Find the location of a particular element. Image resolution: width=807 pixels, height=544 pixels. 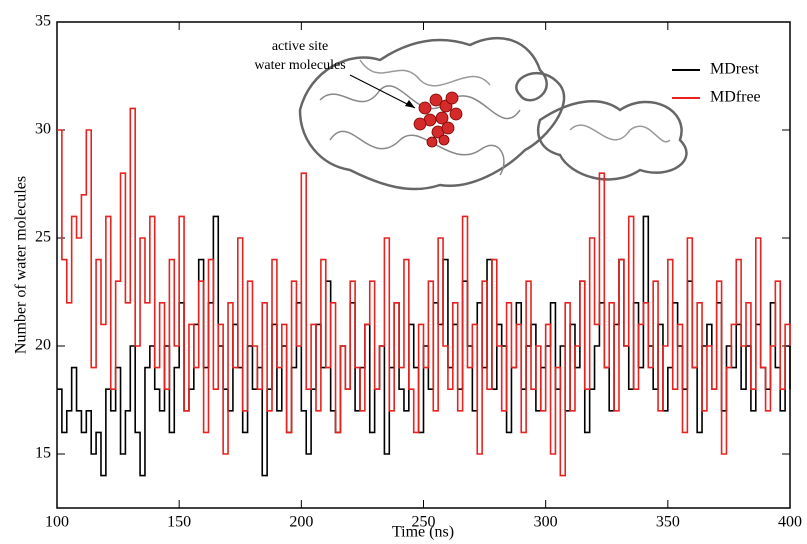

annotation: water molecules is located at coordinates (299, 65).